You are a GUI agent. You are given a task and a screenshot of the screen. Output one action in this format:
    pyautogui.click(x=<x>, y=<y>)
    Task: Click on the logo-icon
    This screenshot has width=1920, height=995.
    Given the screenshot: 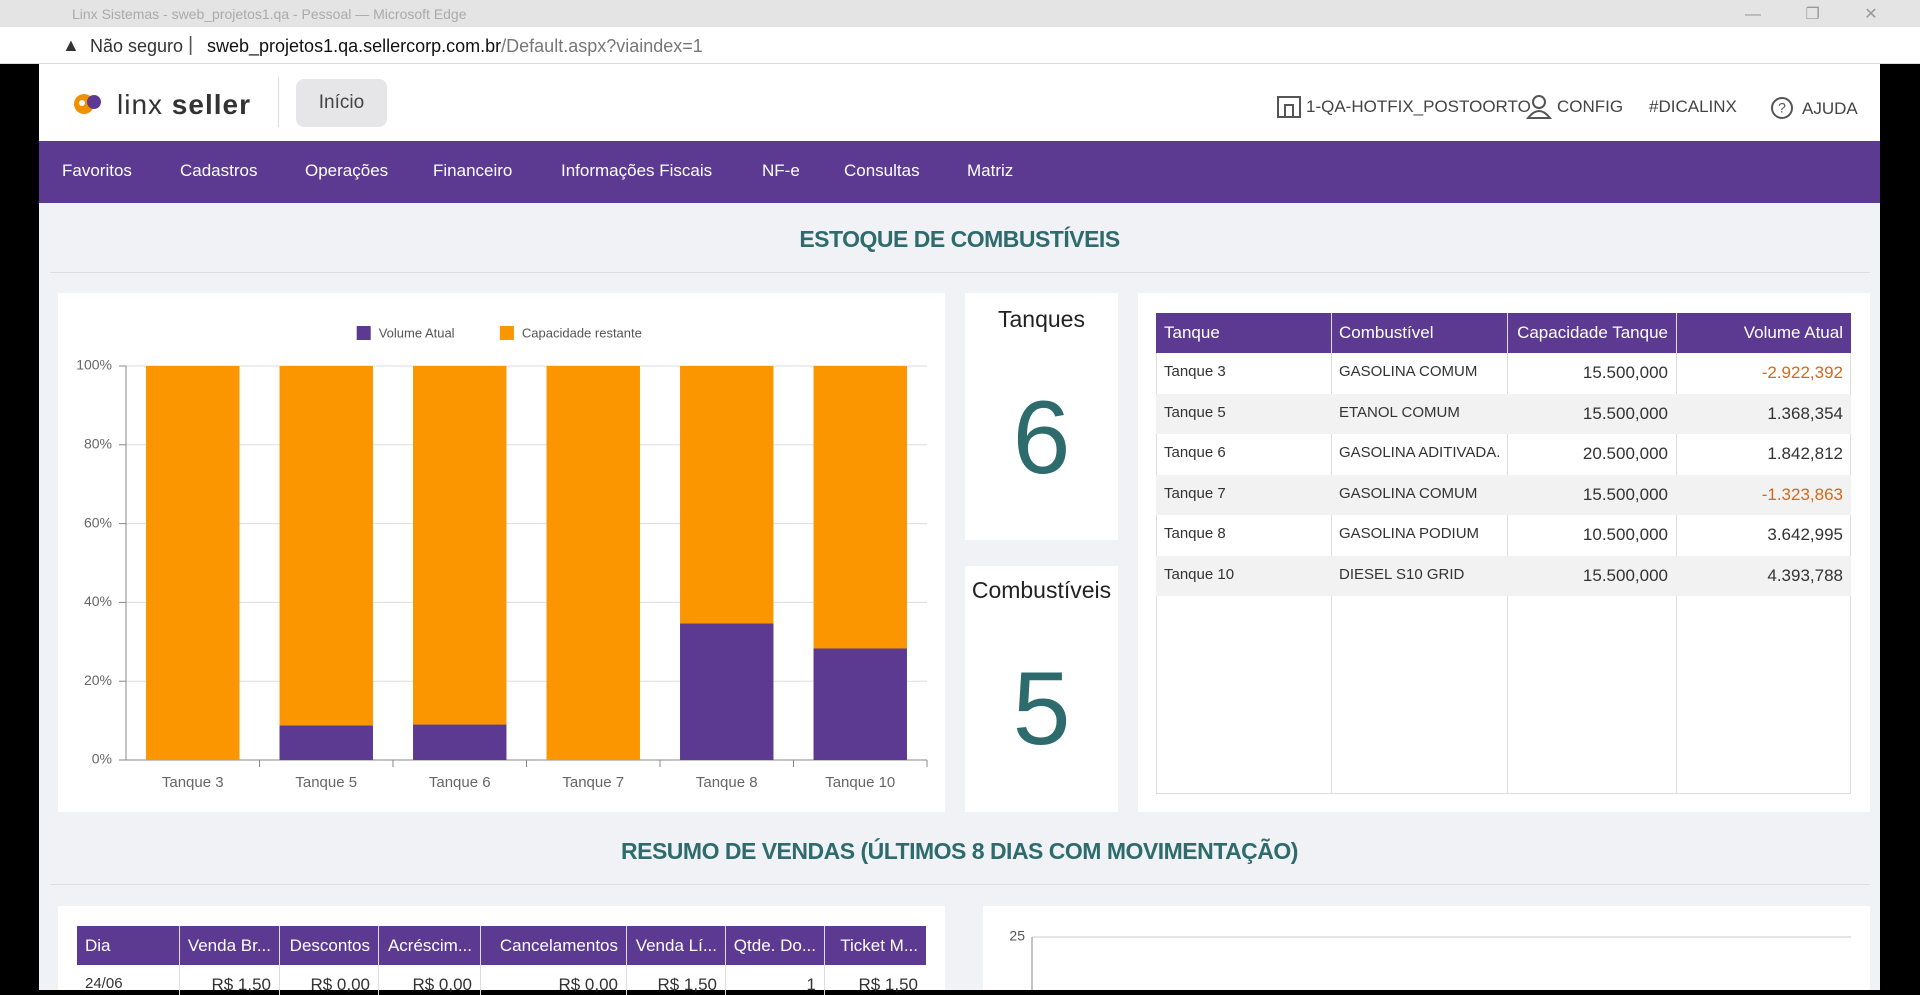 What is the action you would take?
    pyautogui.click(x=87, y=104)
    